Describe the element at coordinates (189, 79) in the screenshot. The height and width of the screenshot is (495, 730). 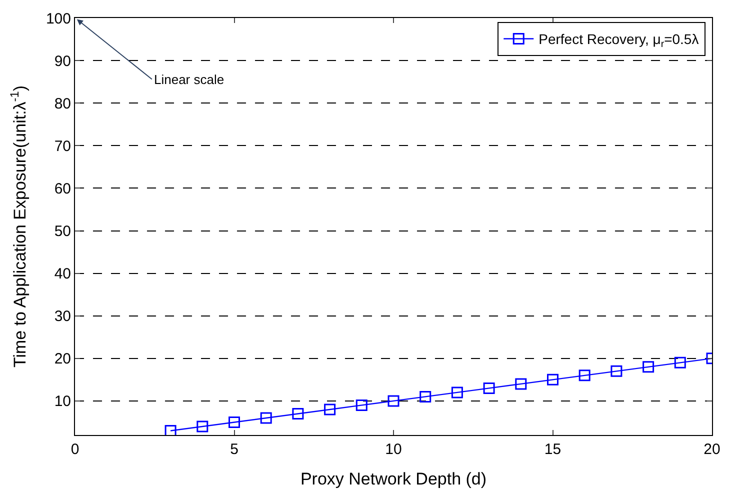
I see `annotation: Linear scale` at that location.